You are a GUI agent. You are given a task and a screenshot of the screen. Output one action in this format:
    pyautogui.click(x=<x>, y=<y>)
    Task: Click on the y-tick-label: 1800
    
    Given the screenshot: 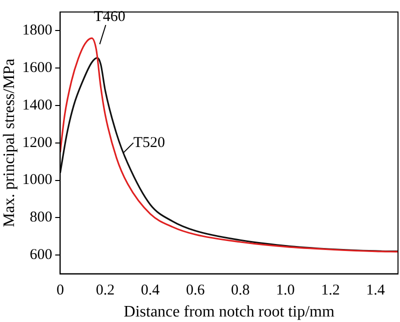 What is the action you would take?
    pyautogui.click(x=37, y=30)
    